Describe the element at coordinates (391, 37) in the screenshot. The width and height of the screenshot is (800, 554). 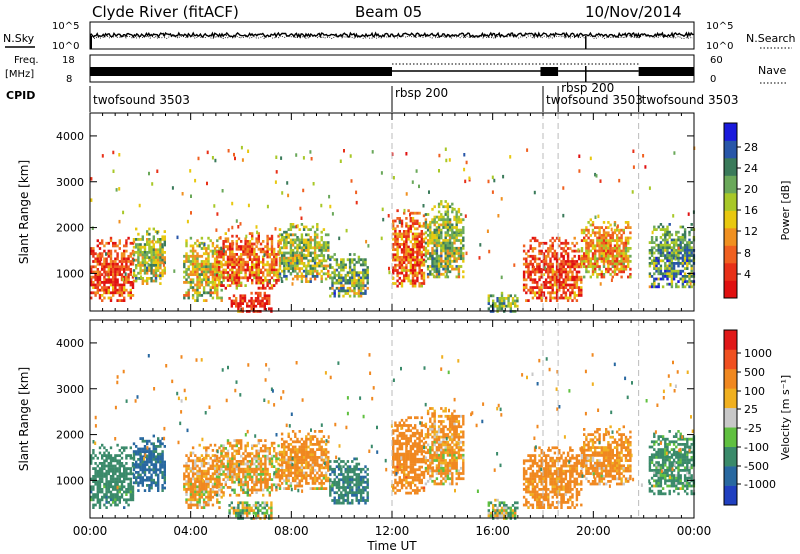
I see `nsearch-line` at that location.